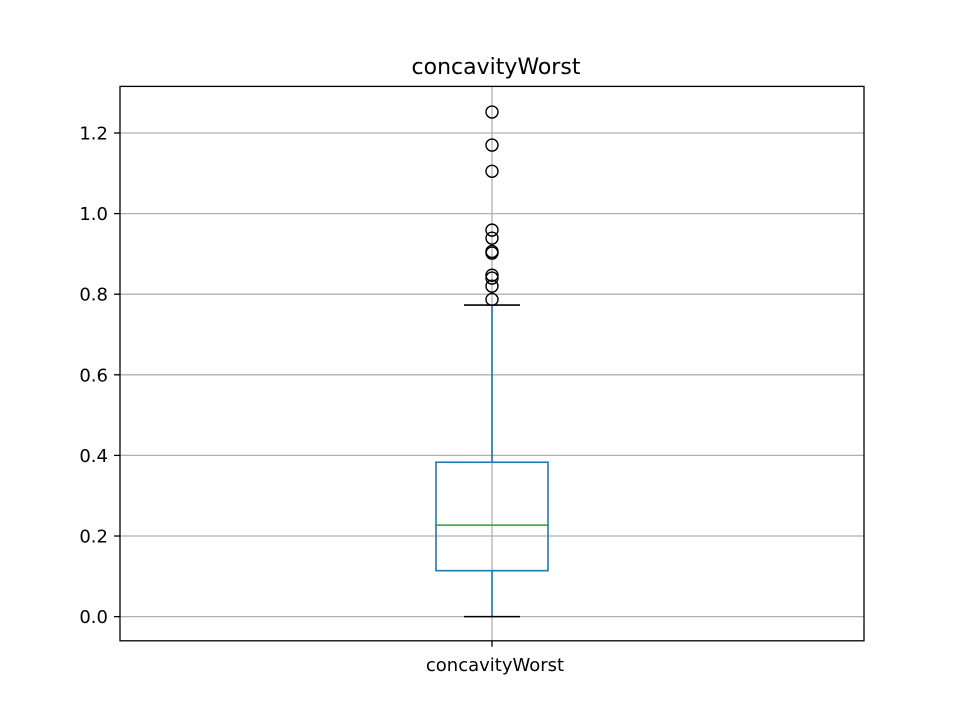  What do you see at coordinates (93, 456) in the screenshot?
I see `y-tick-label: 0.4` at bounding box center [93, 456].